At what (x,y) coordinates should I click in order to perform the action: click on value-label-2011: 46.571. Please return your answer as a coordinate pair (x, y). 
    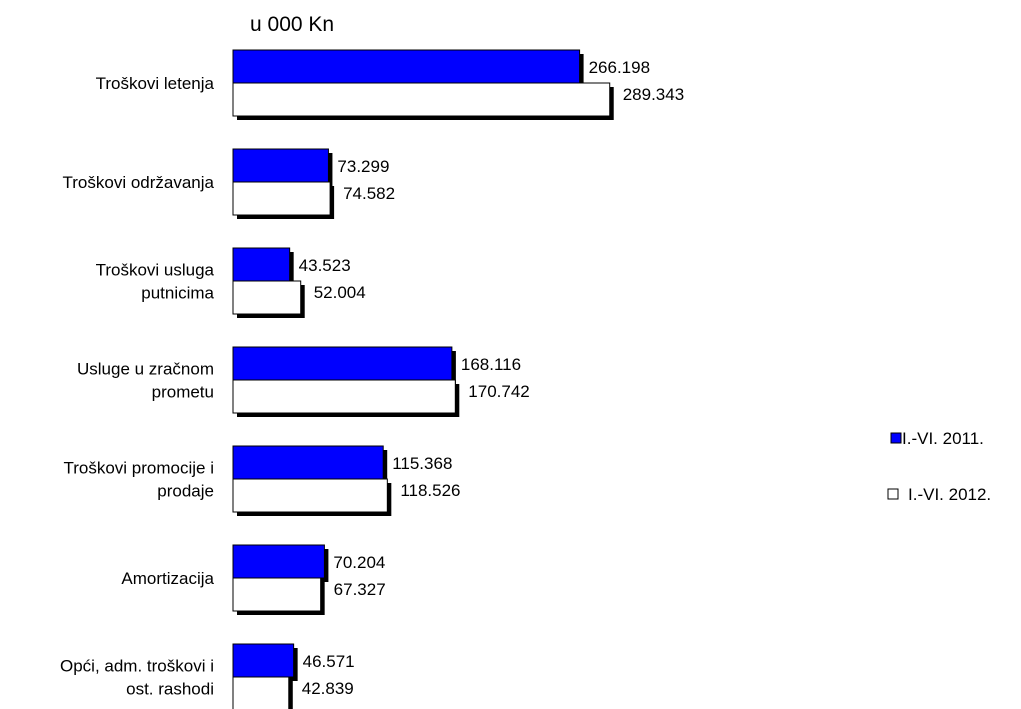
    Looking at the image, I should click on (329, 661).